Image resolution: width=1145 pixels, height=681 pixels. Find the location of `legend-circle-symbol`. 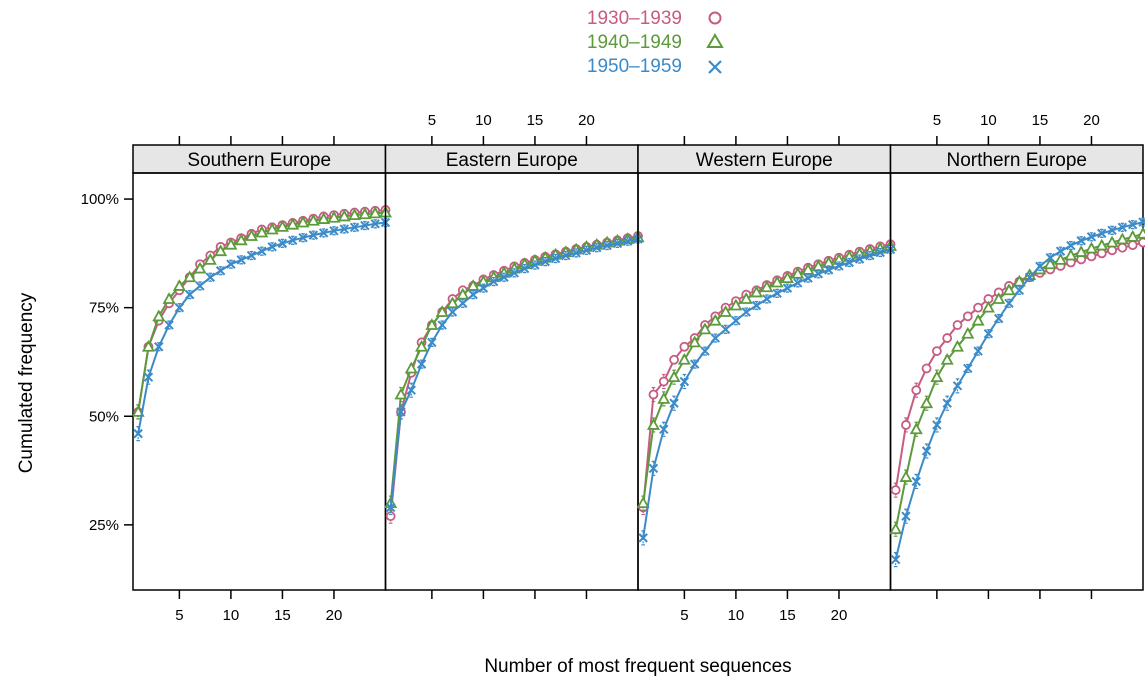

legend-circle-symbol is located at coordinates (715, 18).